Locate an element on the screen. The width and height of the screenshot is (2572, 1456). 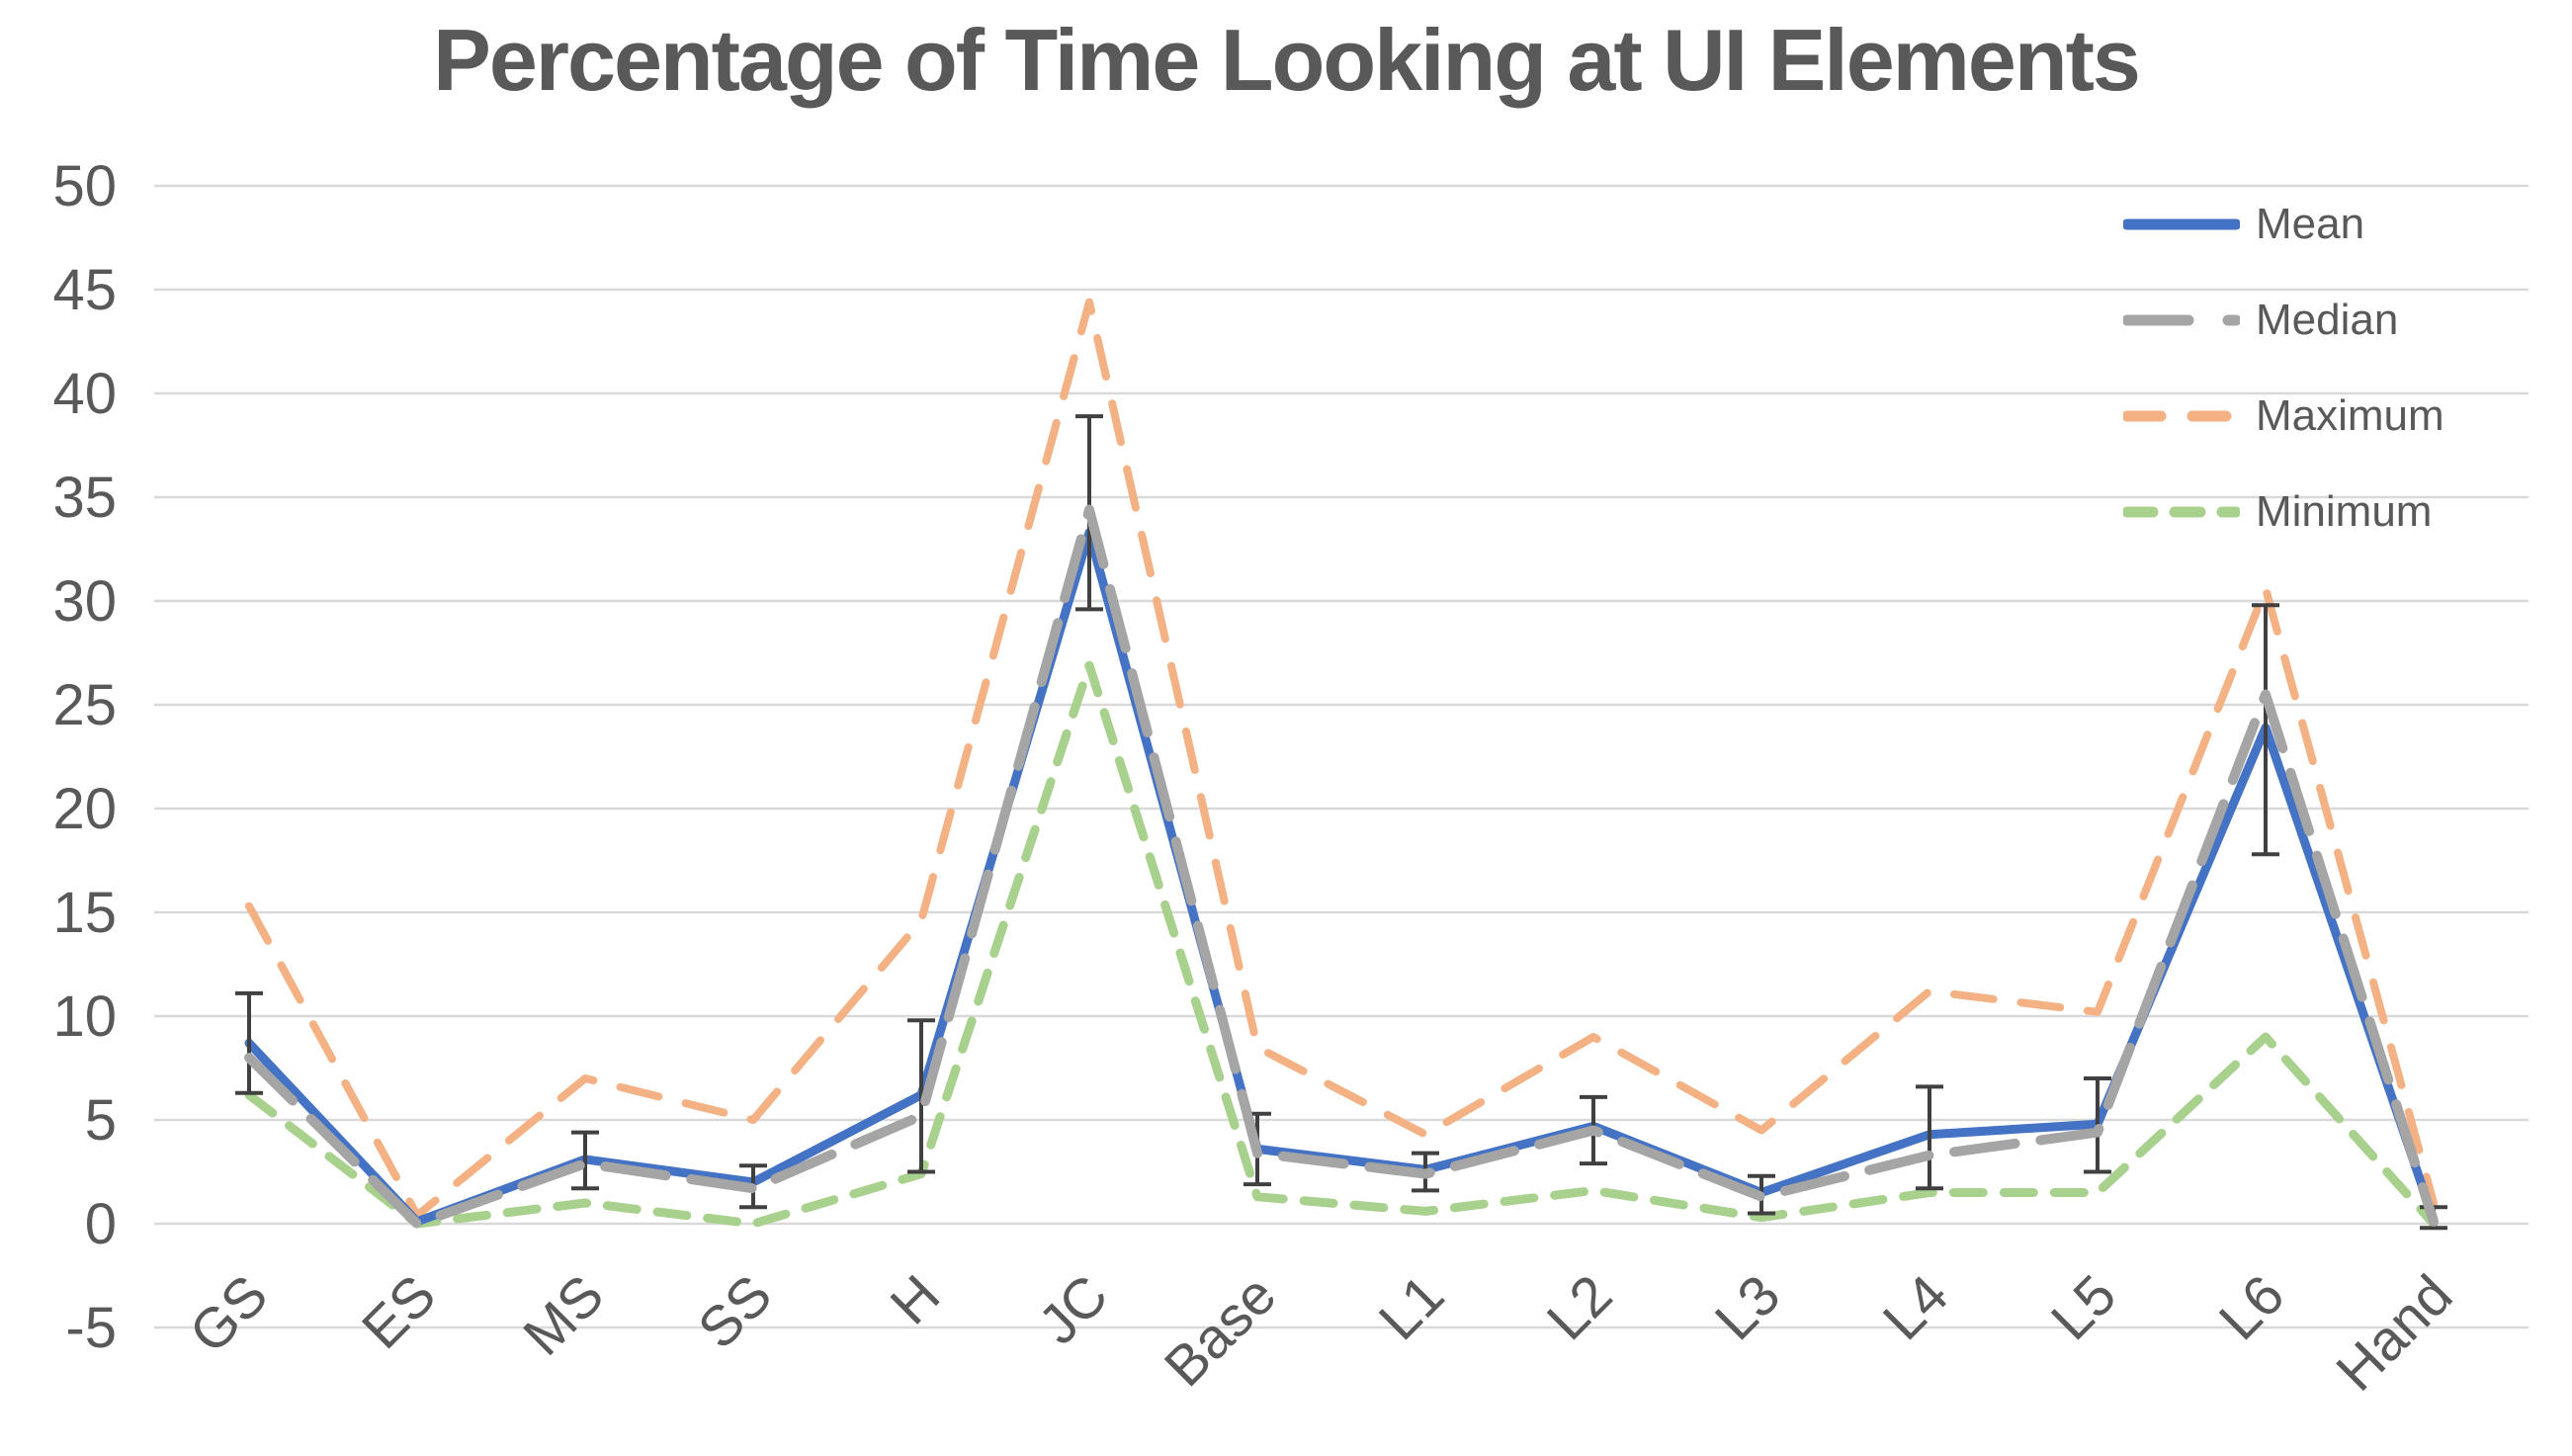
x-tick-label-es: ES is located at coordinates (399, 1312).